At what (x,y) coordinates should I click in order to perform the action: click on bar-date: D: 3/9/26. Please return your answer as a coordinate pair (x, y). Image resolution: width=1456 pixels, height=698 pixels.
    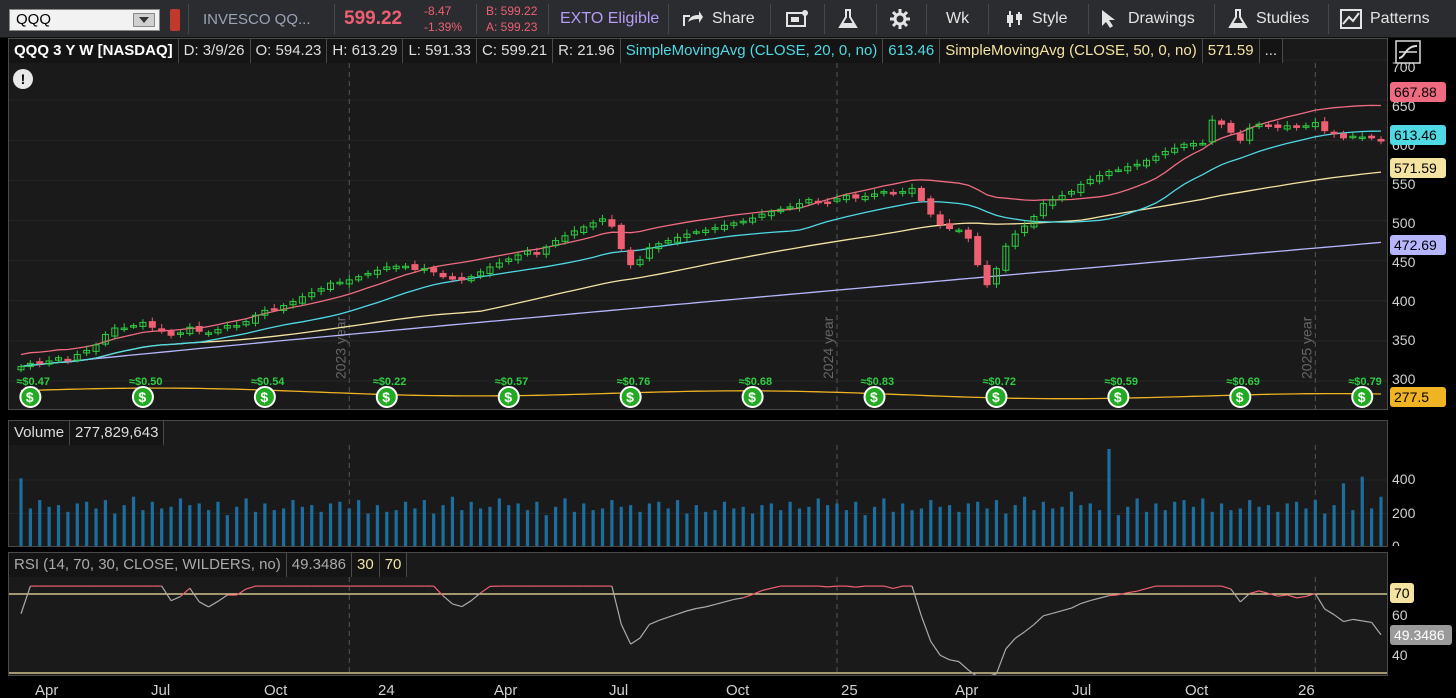
    Looking at the image, I should click on (214, 51).